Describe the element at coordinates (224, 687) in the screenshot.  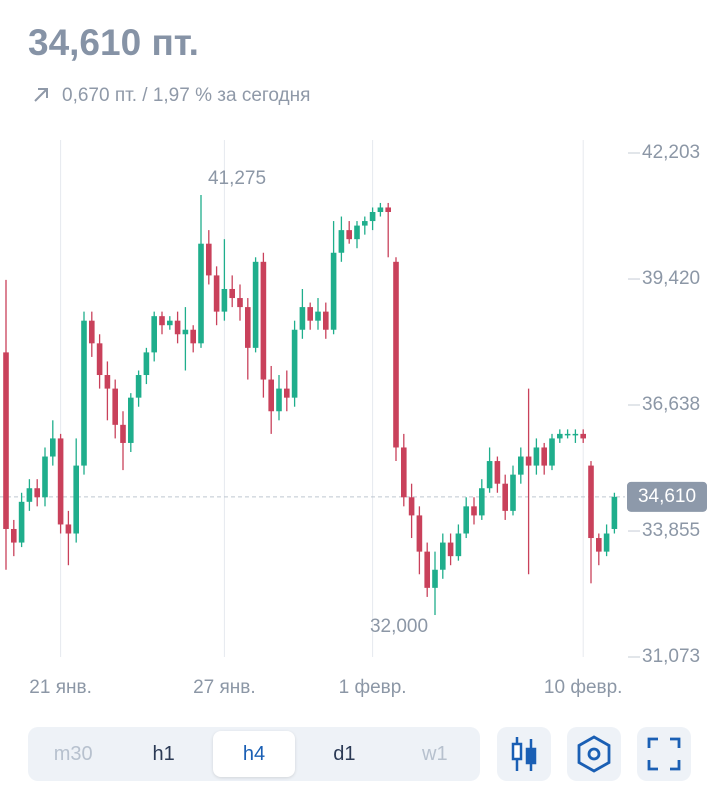
I see `x-tick-label: 27 янв.` at that location.